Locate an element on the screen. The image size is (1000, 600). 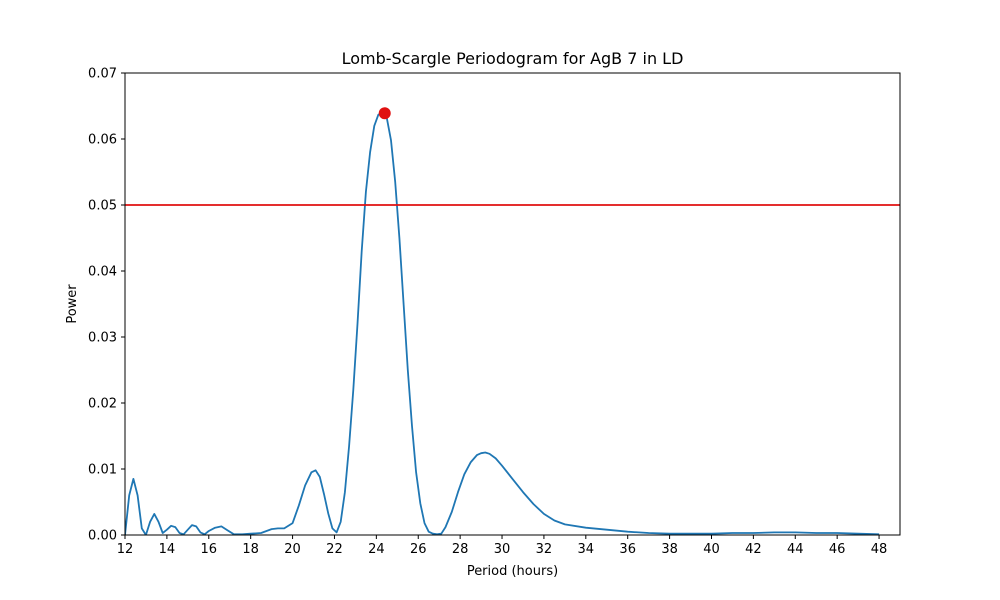
peak-marker is located at coordinates (384, 113).